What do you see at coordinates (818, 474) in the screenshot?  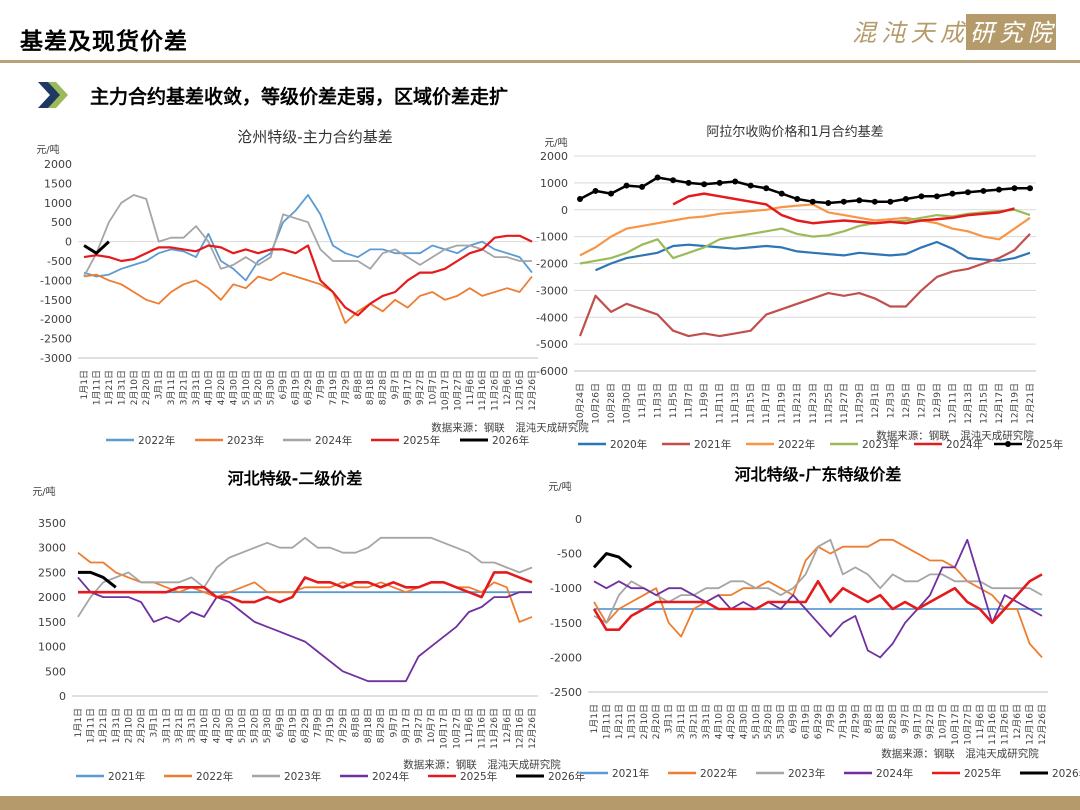 I see `chart-title: 河北特级-广东特级价差` at bounding box center [818, 474].